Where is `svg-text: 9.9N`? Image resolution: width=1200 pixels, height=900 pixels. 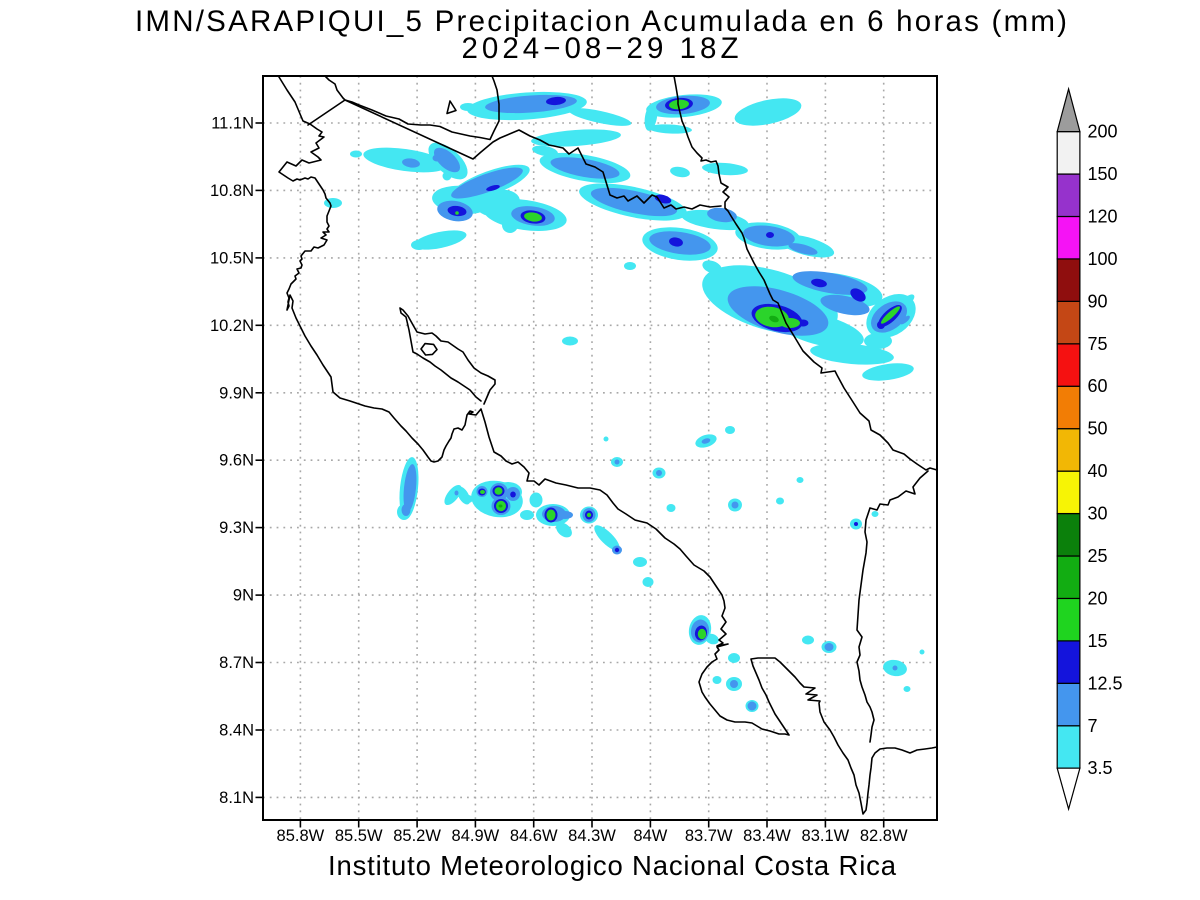 svg-text: 9.9N is located at coordinates (236, 393).